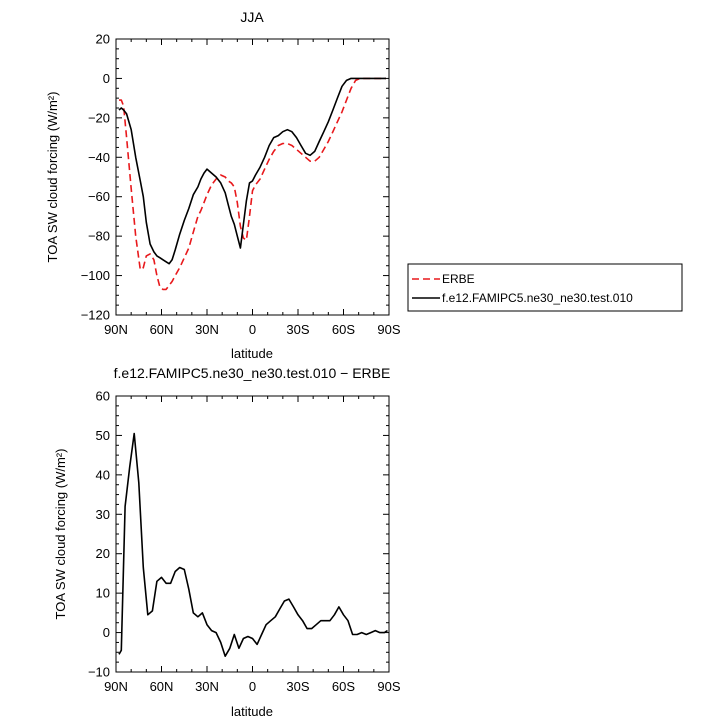 The width and height of the screenshot is (725, 725). I want to click on bottom-series-line-difference, so click(253, 545).